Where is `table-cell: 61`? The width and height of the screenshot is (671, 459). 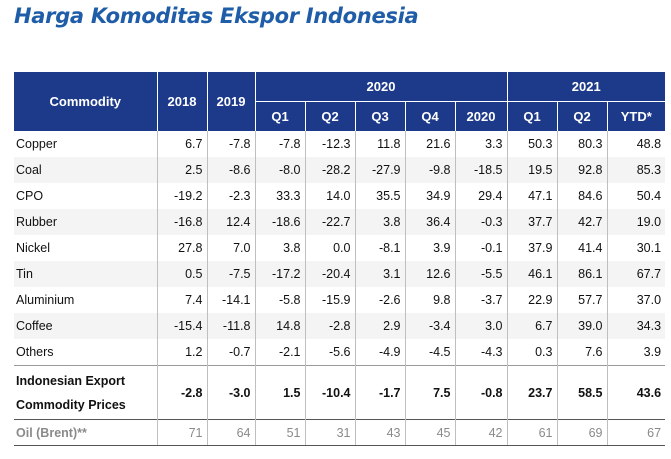 table-cell: 61 is located at coordinates (532, 432).